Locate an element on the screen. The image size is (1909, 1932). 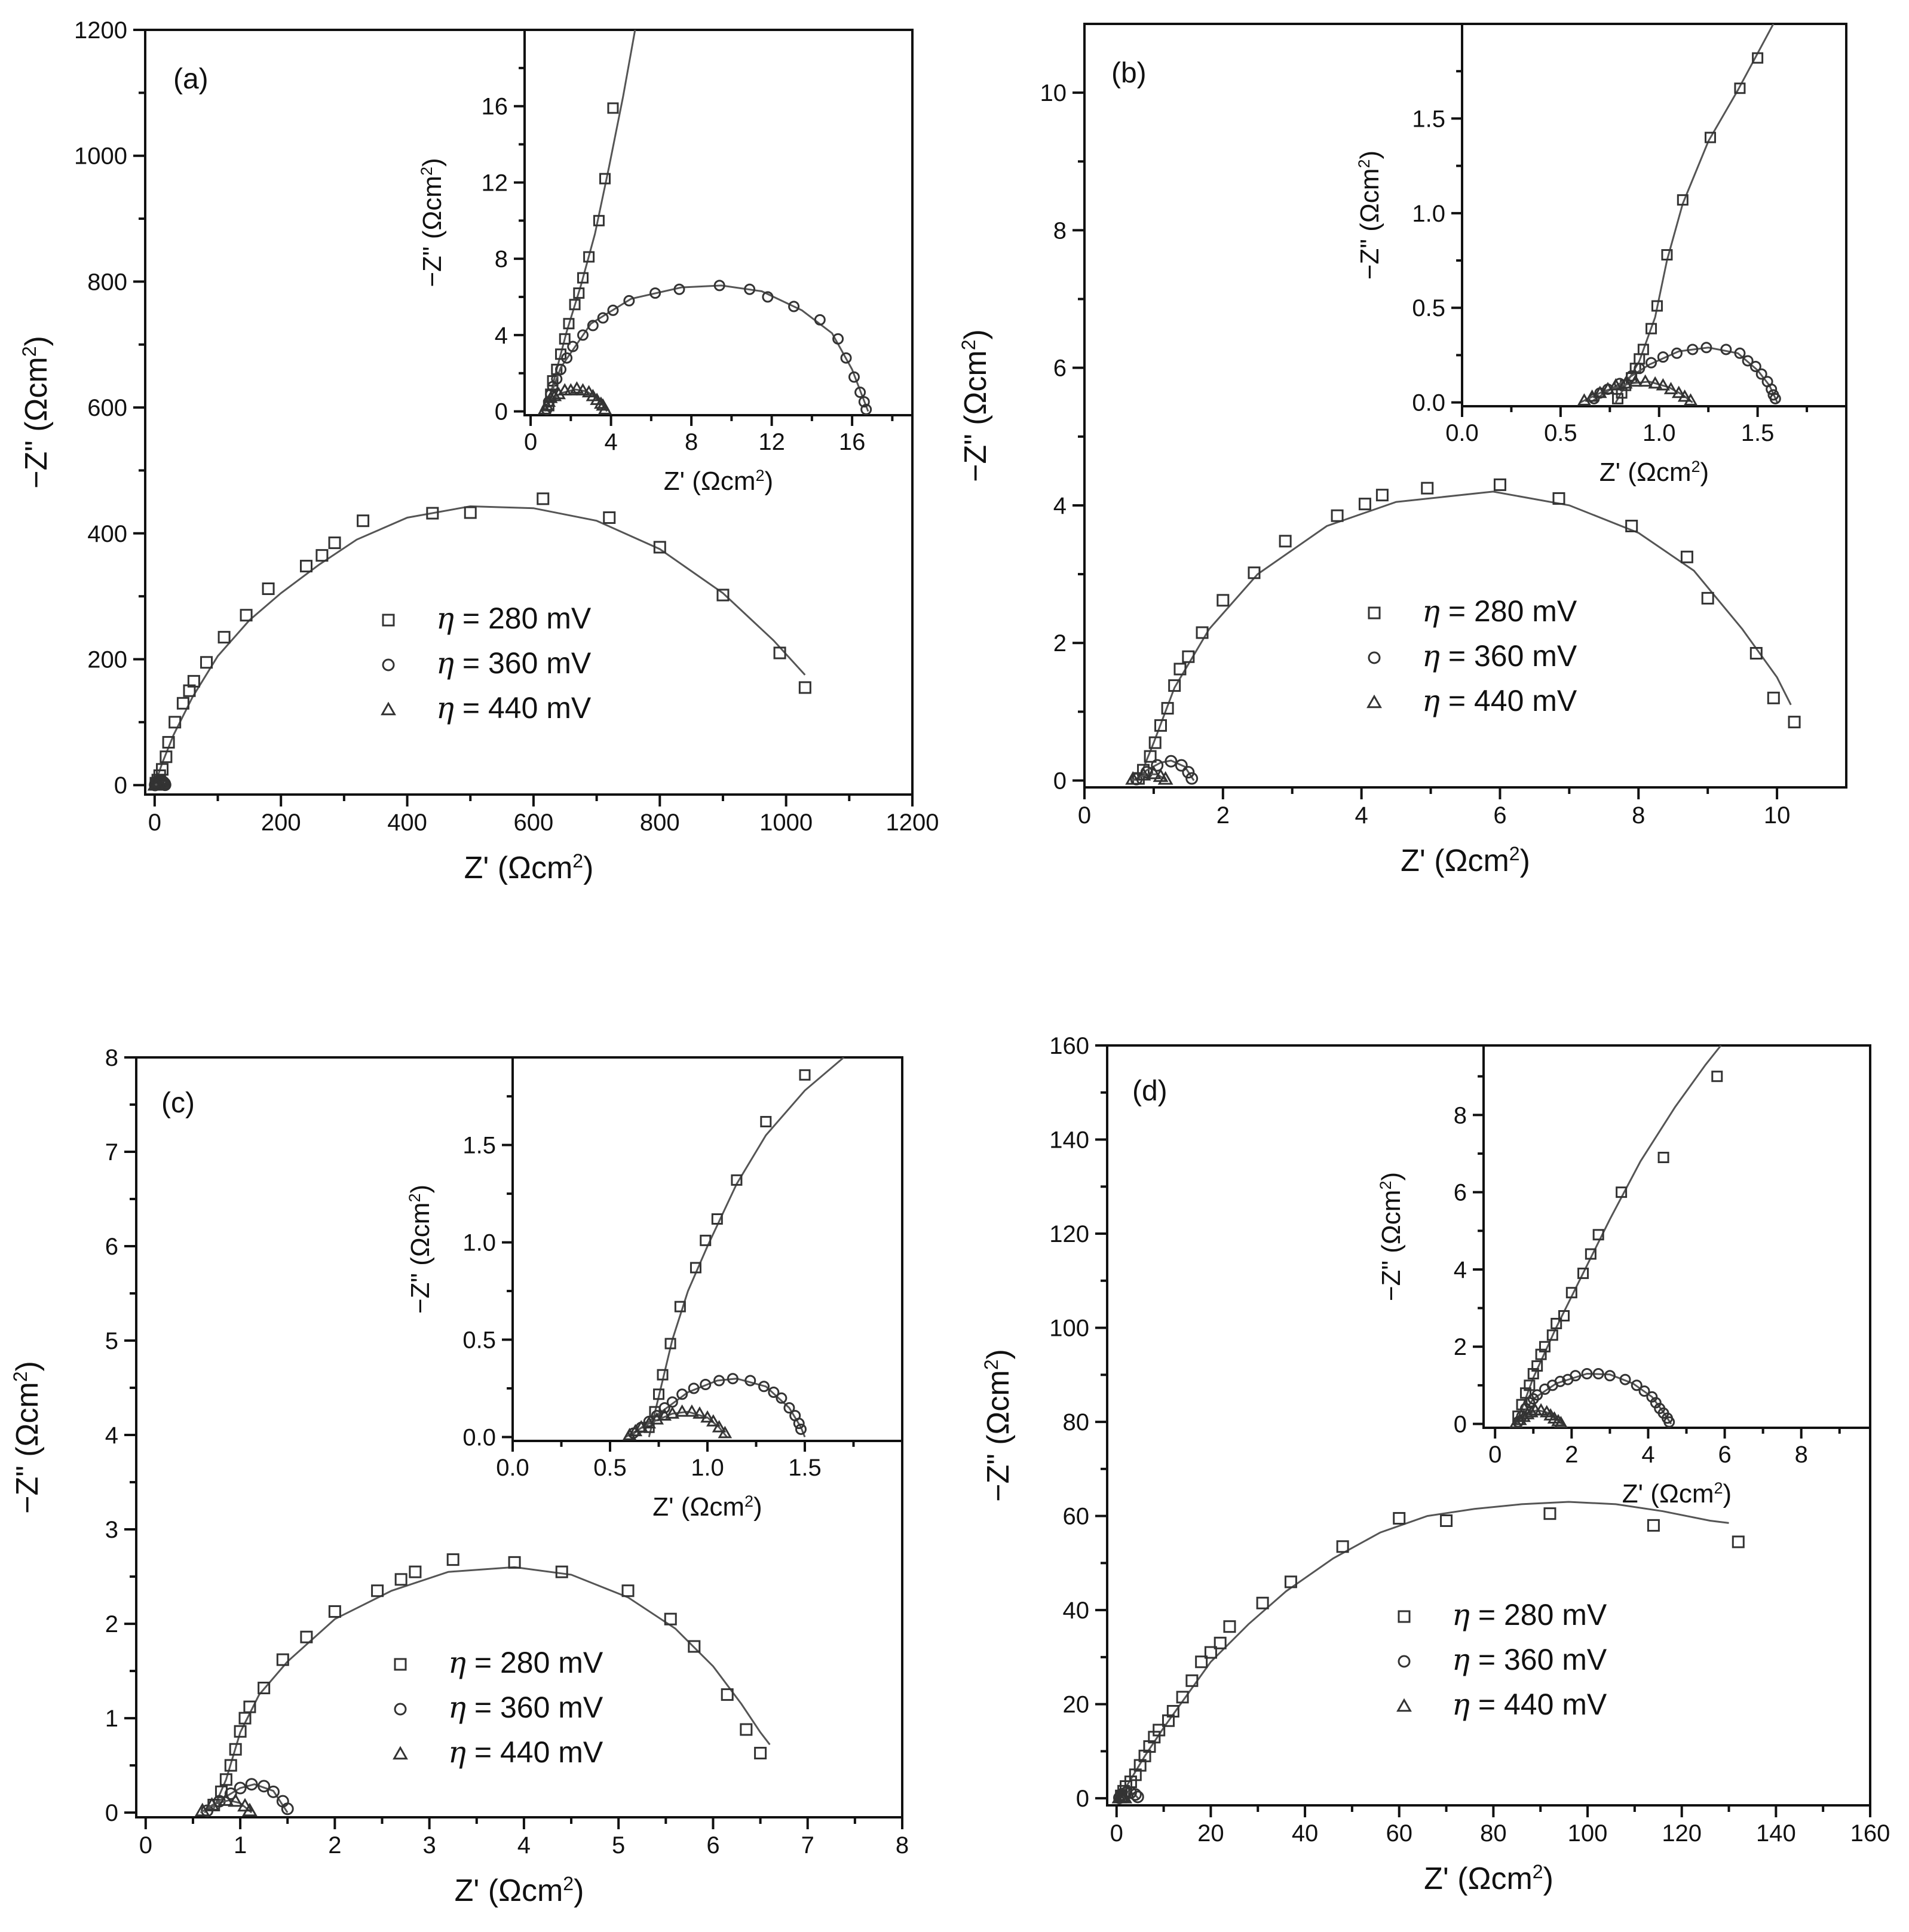
panel-c-inset-data-point-triangle is located at coordinates (700, 1412).